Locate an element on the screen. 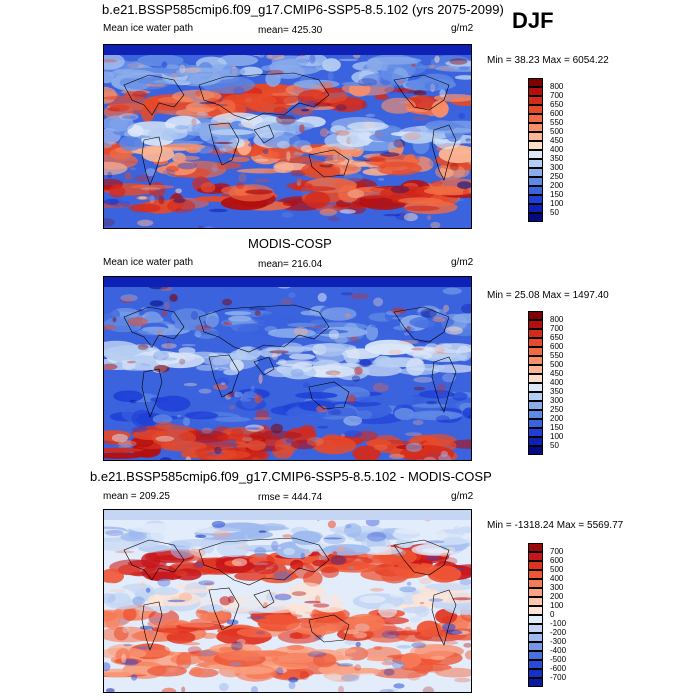  colorbar-label: -600 is located at coordinates (558, 668).